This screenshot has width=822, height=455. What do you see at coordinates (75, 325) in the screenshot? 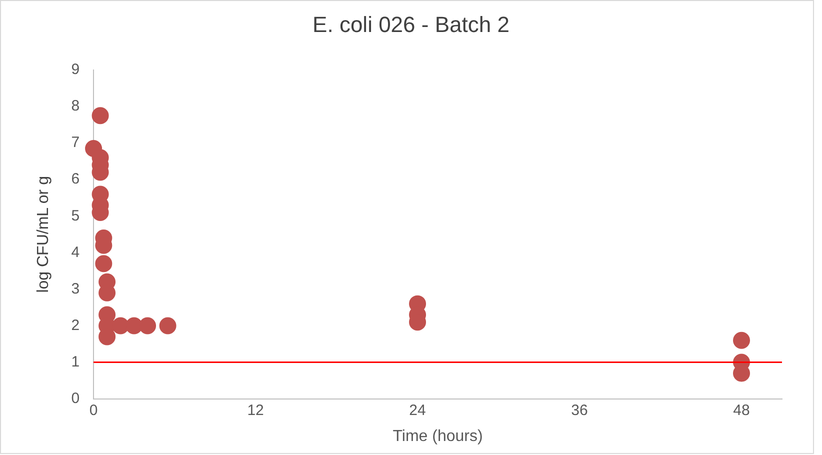
I see `y-tick-label: 2` at bounding box center [75, 325].